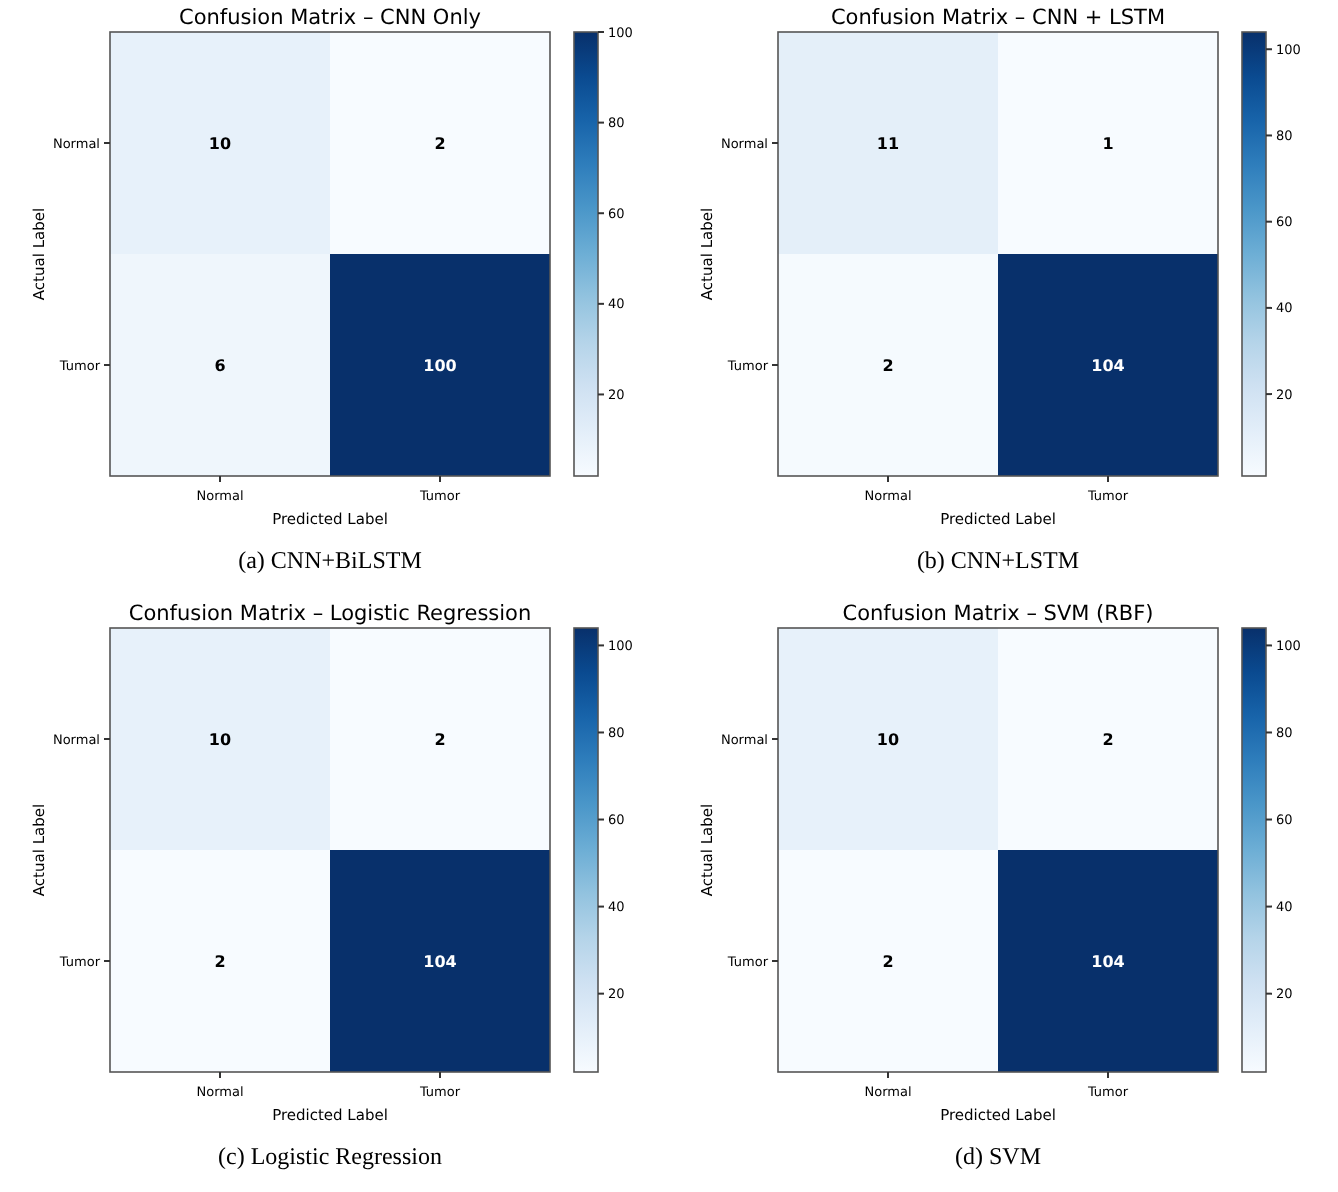  Describe the element at coordinates (220, 365) in the screenshot. I see `data-label: 6` at that location.